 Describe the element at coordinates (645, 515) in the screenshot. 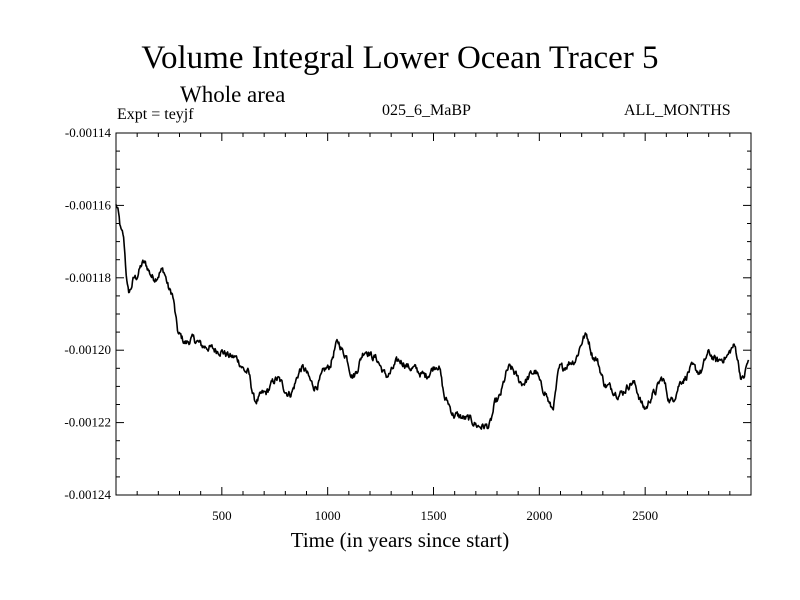

I see `x-tick-label: 2500` at that location.